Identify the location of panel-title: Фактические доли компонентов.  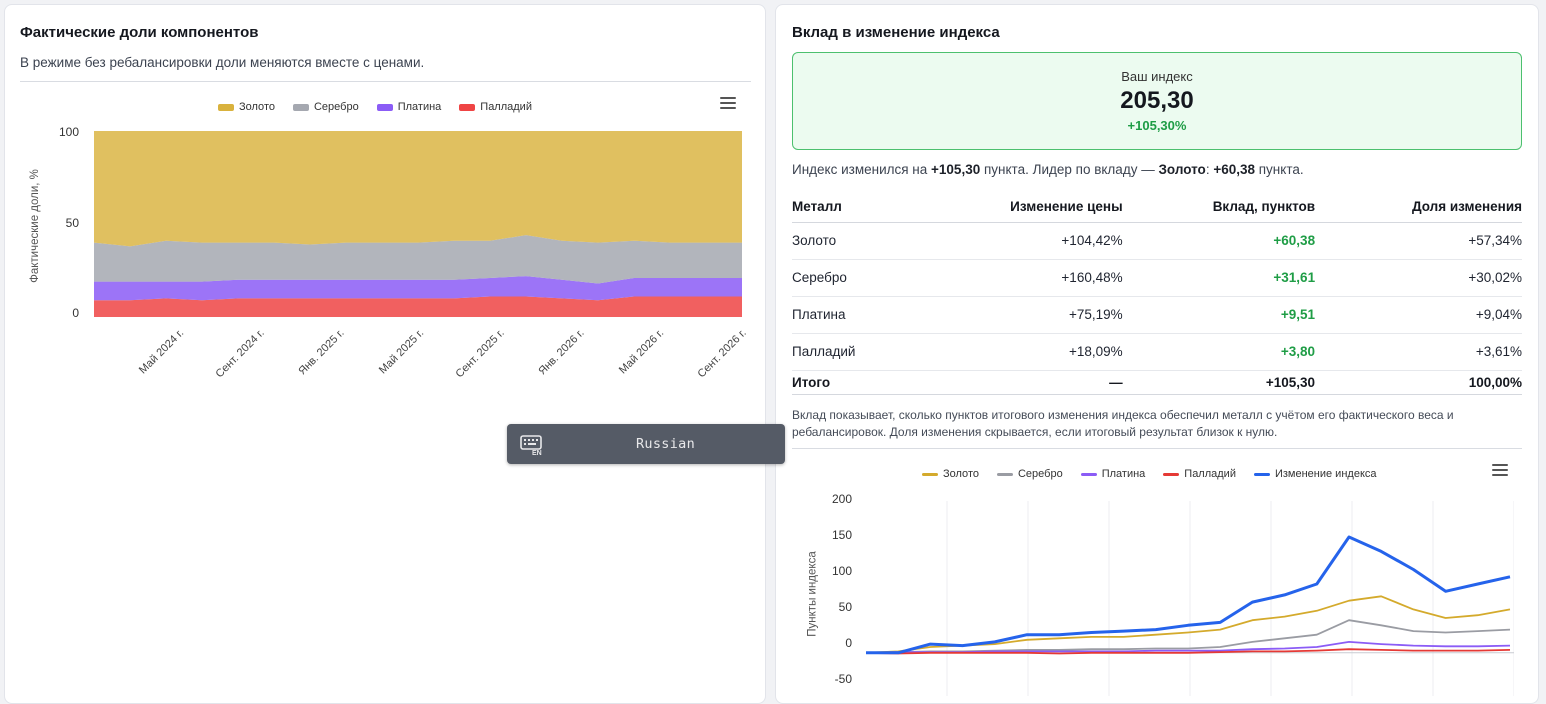
(139, 32).